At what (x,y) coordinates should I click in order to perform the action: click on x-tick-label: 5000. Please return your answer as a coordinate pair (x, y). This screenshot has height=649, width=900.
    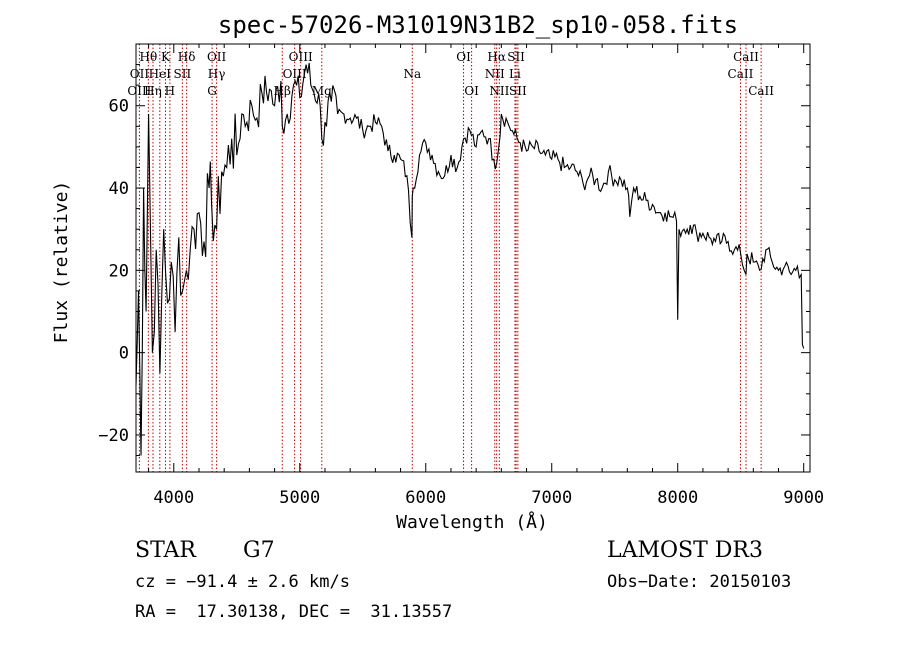
    Looking at the image, I should click on (299, 498).